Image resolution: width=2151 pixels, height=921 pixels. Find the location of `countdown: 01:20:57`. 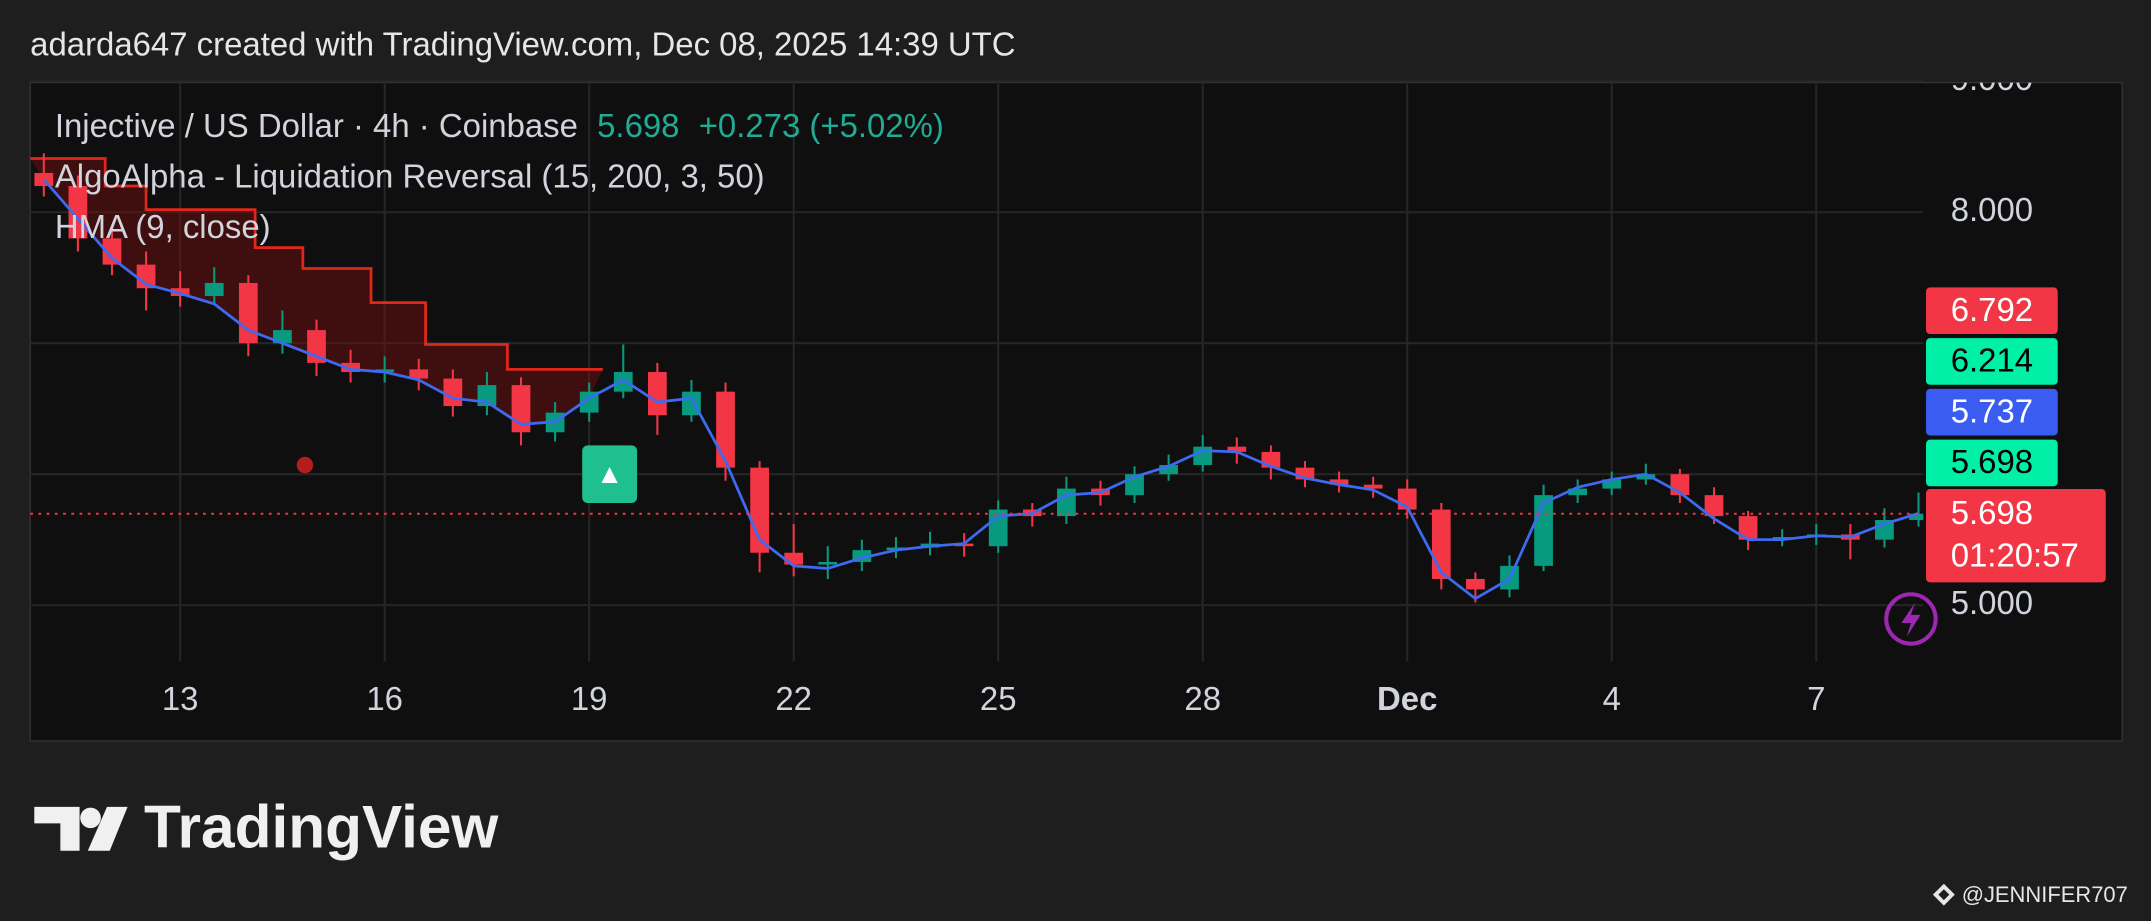

countdown: 01:20:57 is located at coordinates (2015, 554).